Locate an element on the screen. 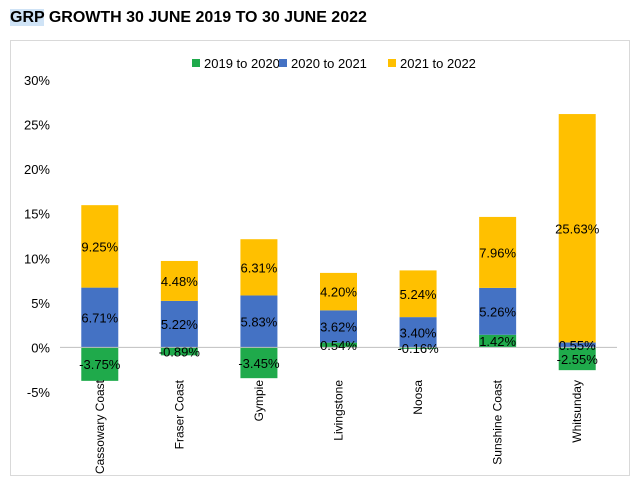 The height and width of the screenshot is (484, 637). legend-label: 2021 to 2022 is located at coordinates (438, 63).